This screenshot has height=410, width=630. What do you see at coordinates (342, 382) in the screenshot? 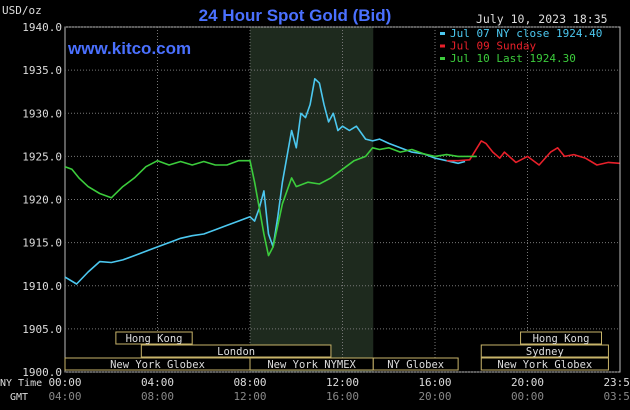
I see `x-tick-label-ny: 12:00` at bounding box center [342, 382].